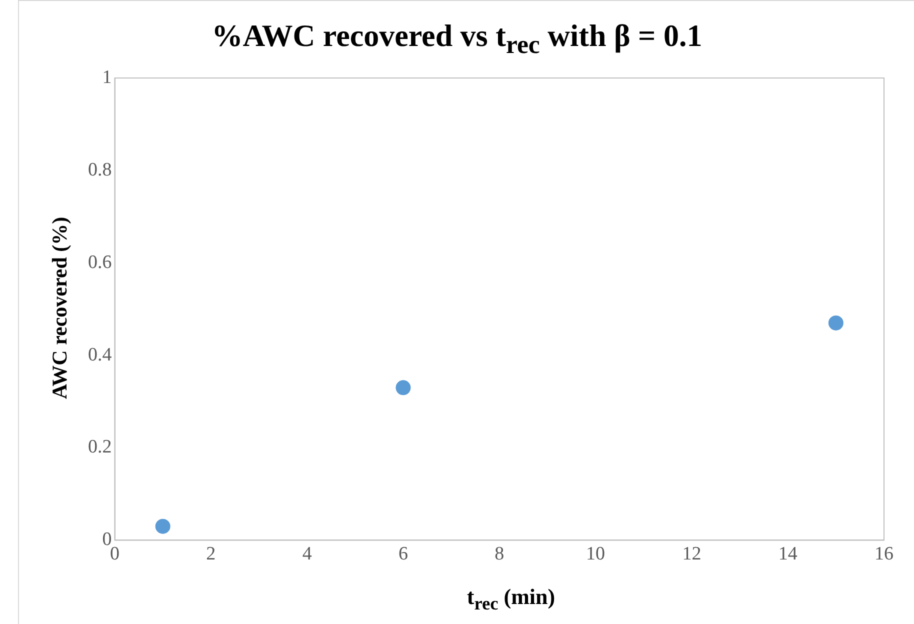 The image size is (914, 624). Describe the element at coordinates (100, 169) in the screenshot. I see `y-tick-label: 0.8` at that location.